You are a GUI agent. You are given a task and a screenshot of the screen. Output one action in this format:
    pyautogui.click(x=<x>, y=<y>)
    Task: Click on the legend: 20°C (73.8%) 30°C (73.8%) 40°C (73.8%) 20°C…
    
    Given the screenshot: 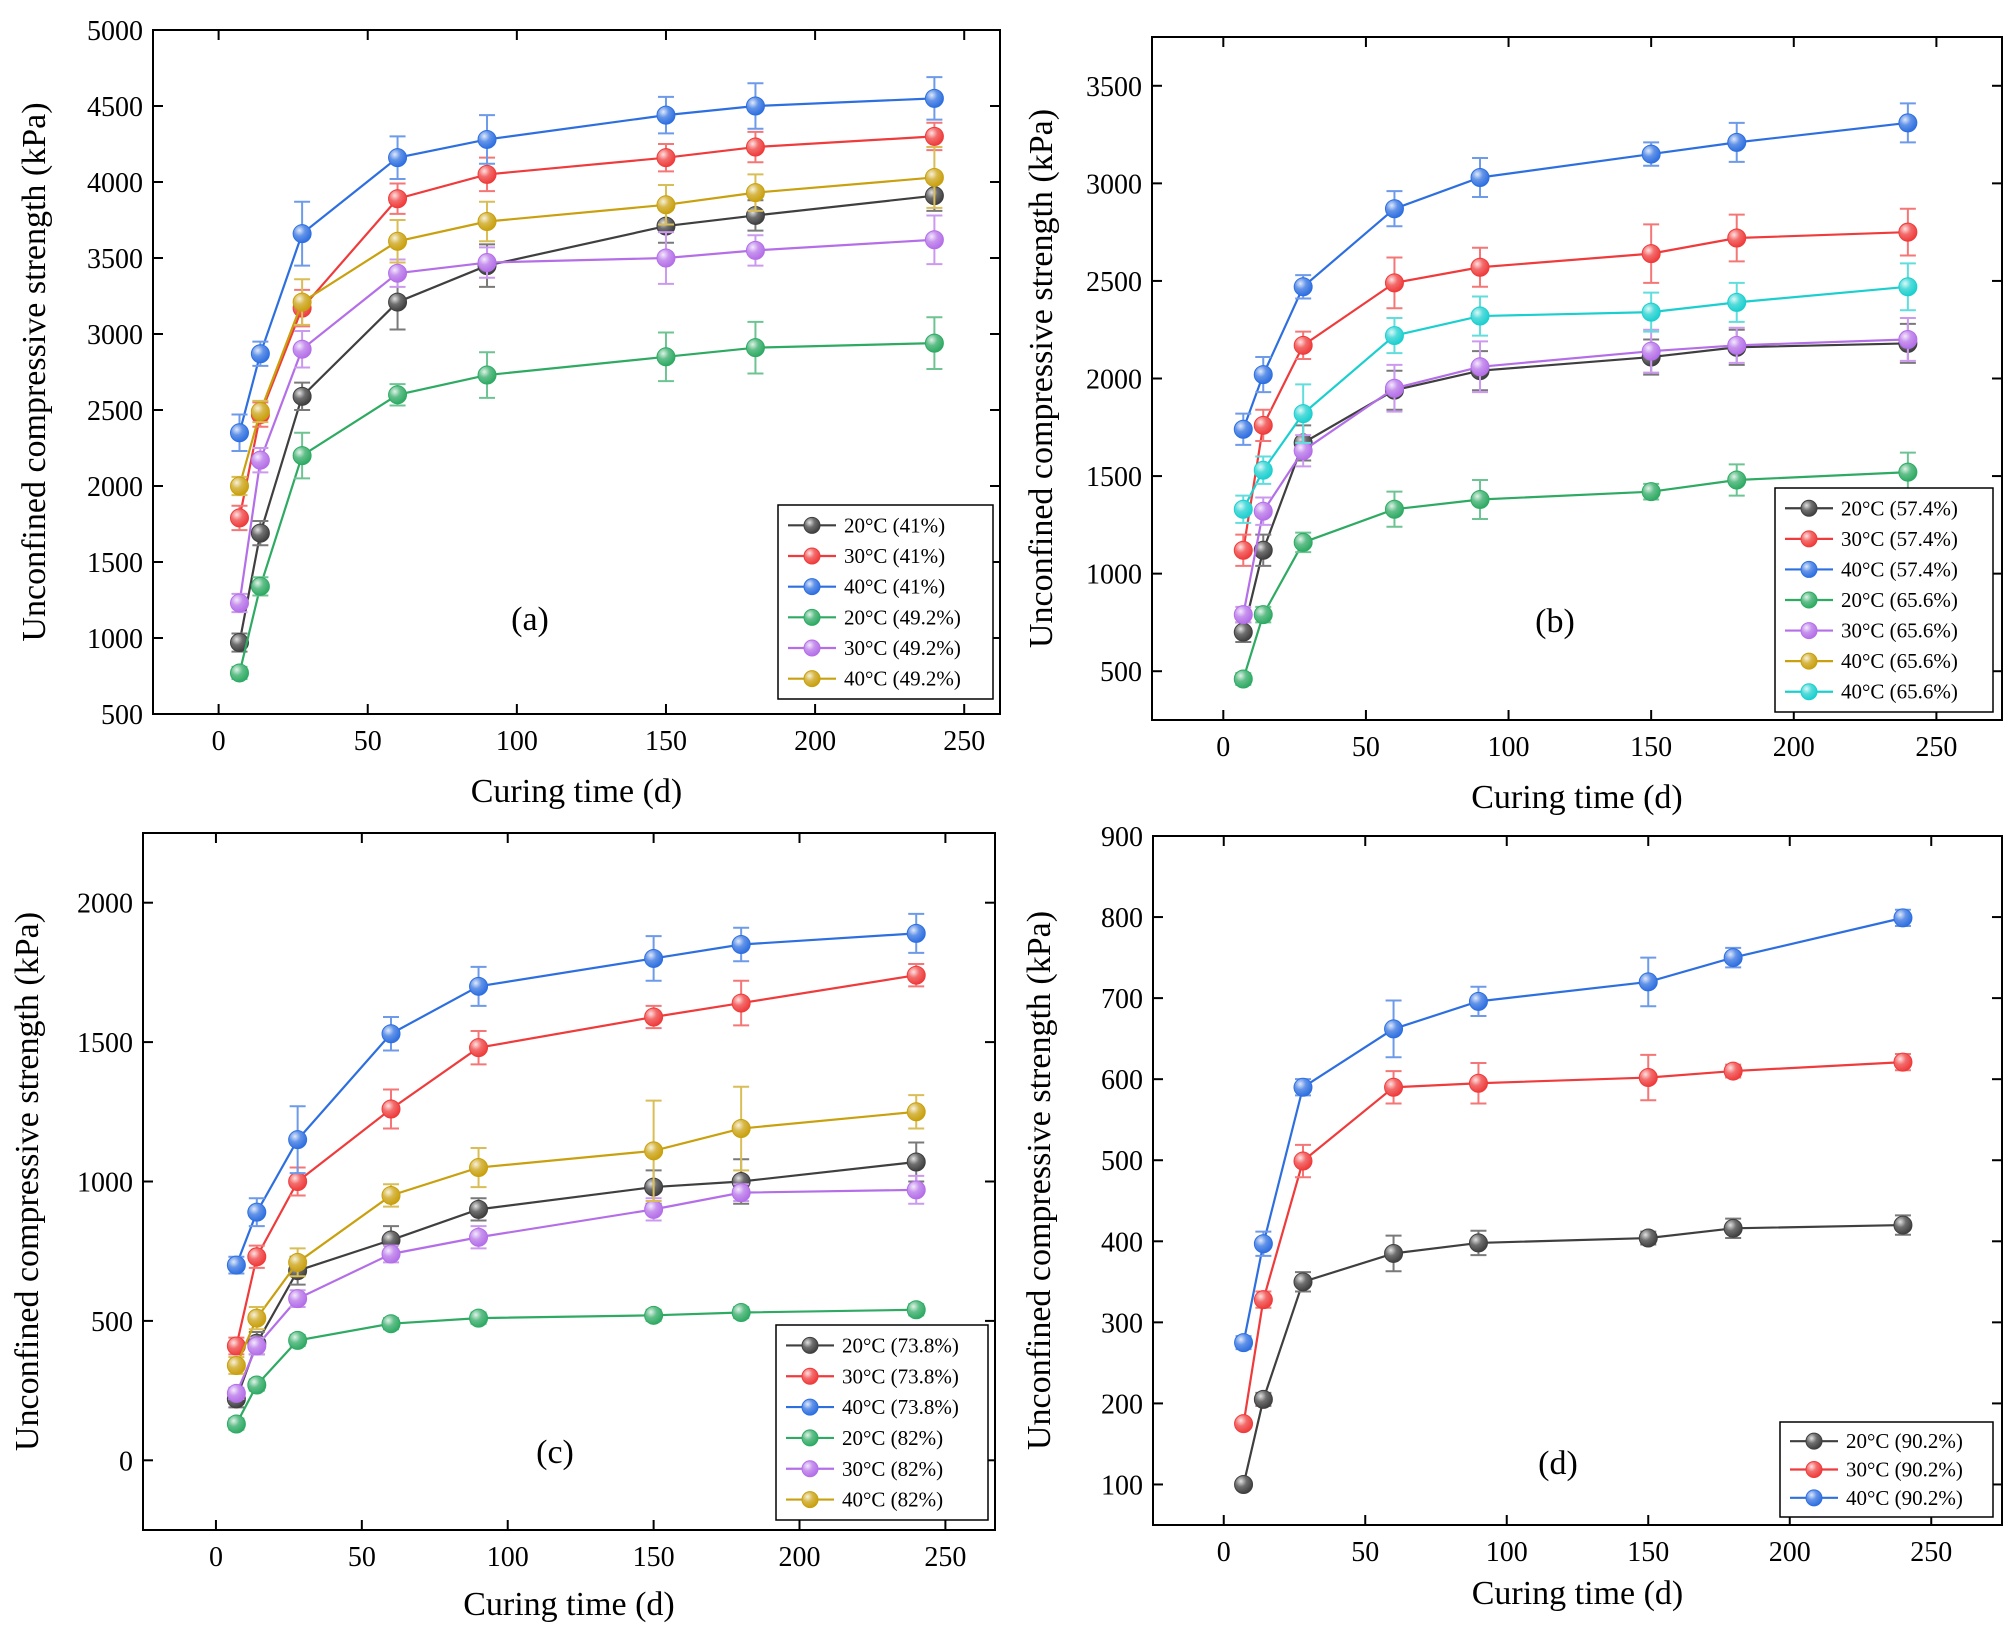 What is the action you would take?
    pyautogui.click(x=882, y=1422)
    